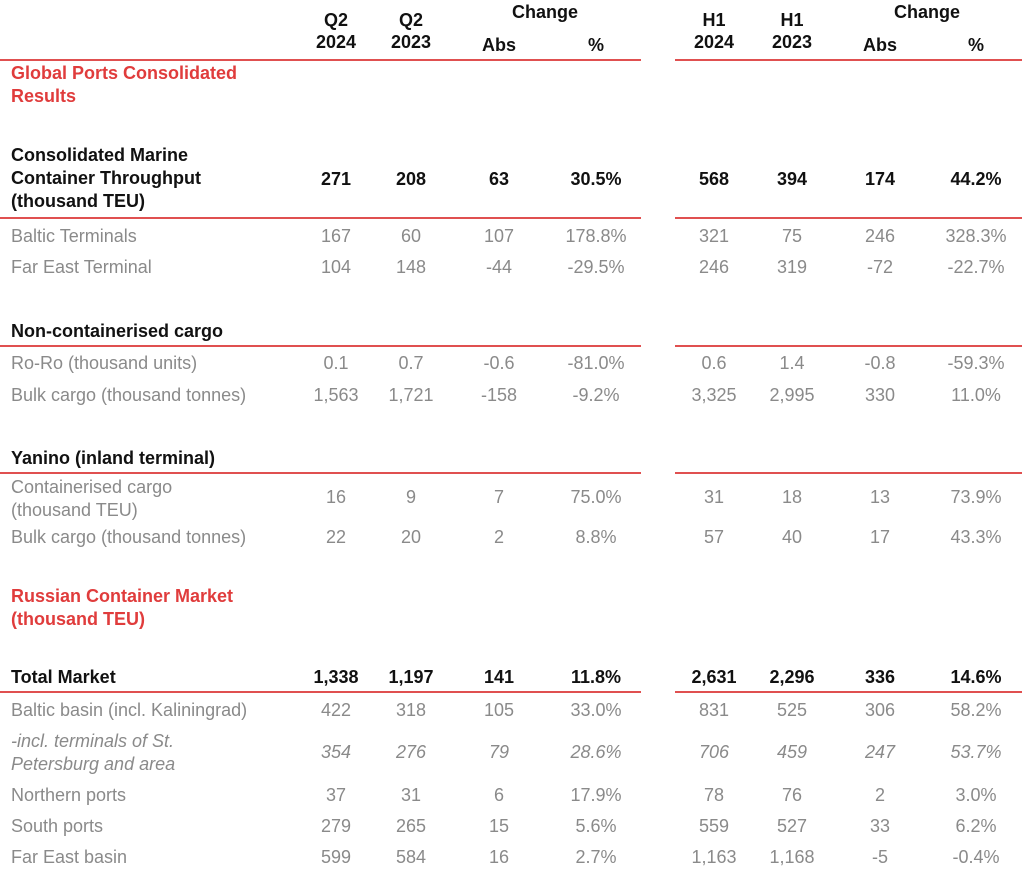  What do you see at coordinates (714, 236) in the screenshot?
I see `cell-h1-2024: 321` at bounding box center [714, 236].